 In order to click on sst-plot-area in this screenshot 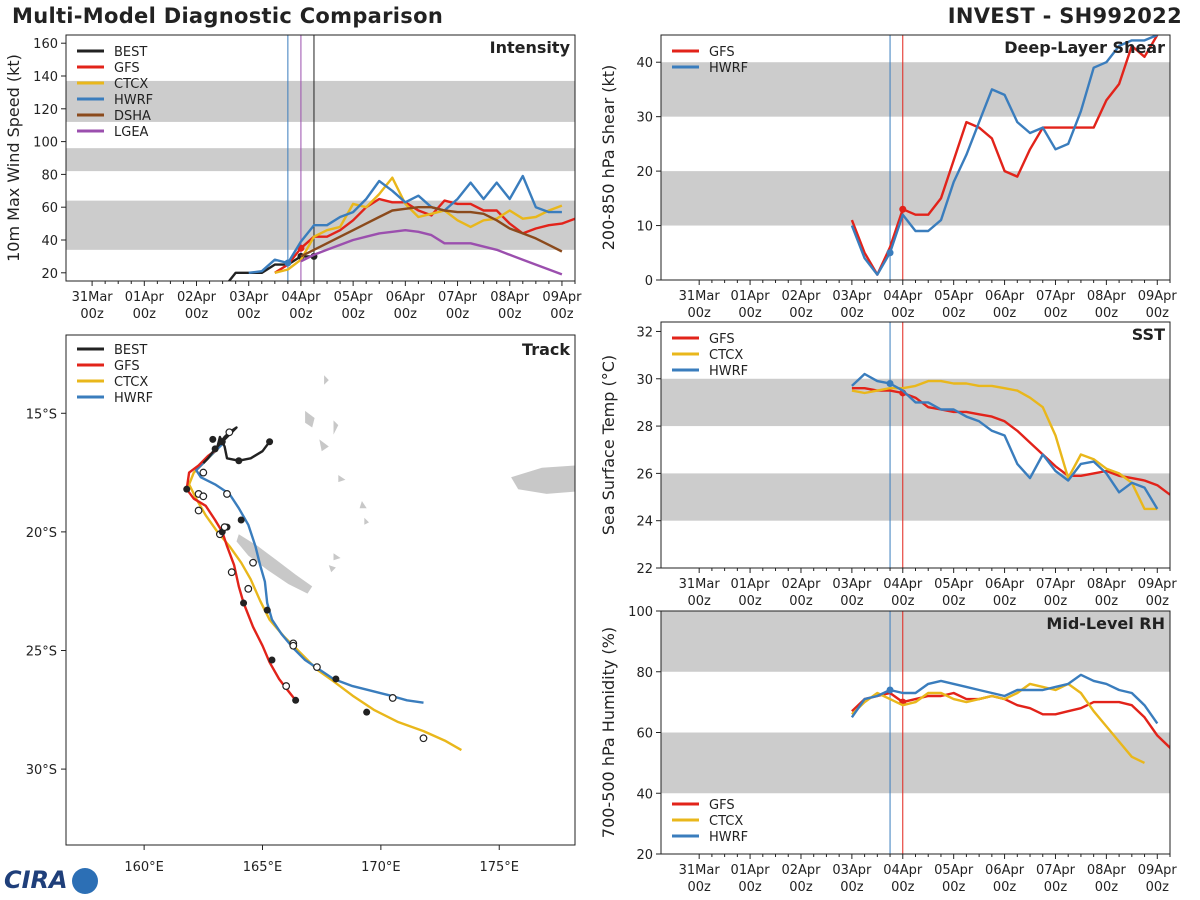, I will do `click(915, 445)`.